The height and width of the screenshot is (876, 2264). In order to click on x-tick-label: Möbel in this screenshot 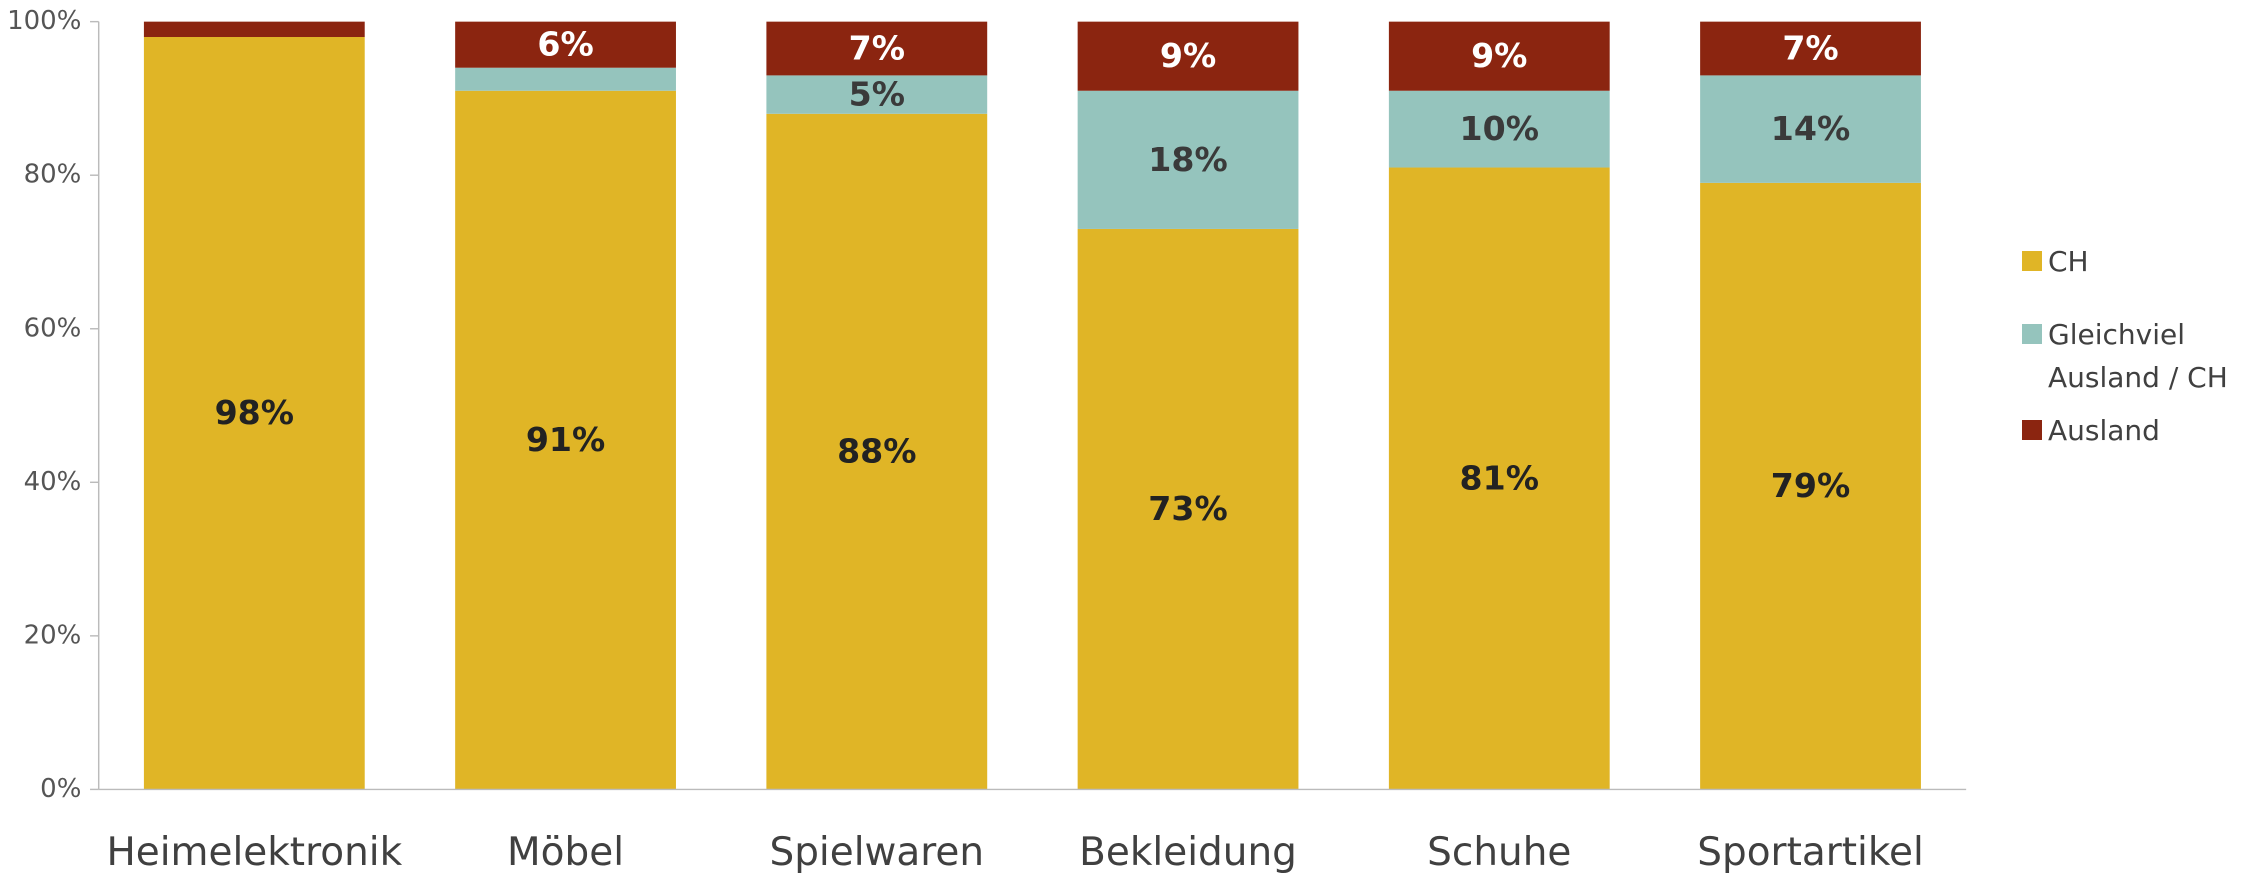, I will do `click(565, 852)`.